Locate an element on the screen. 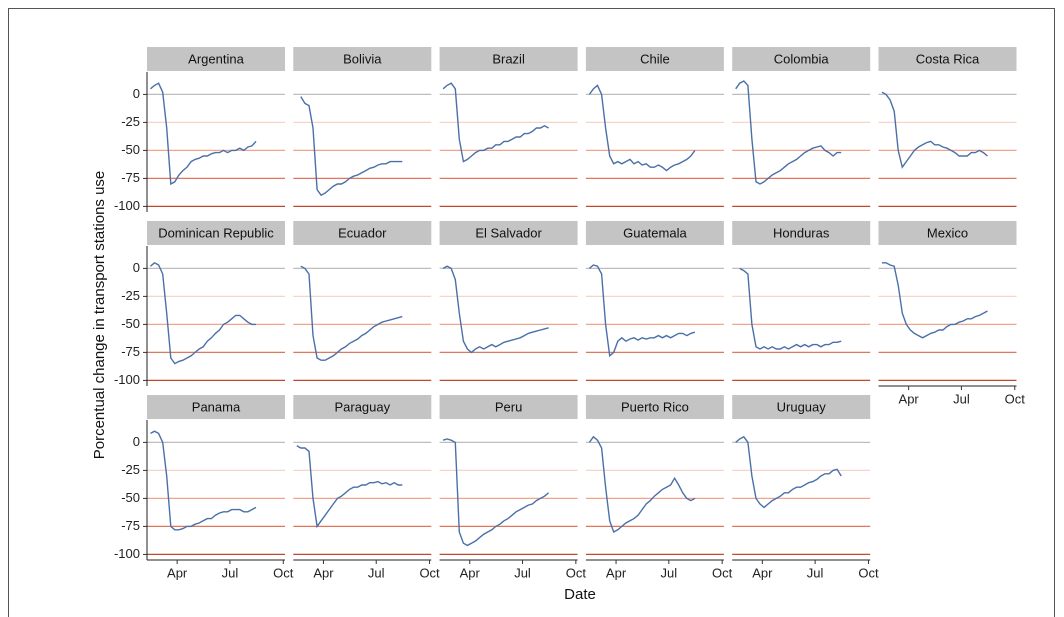 The width and height of the screenshot is (1064, 617). strip-label: El Salvador is located at coordinates (508, 232).